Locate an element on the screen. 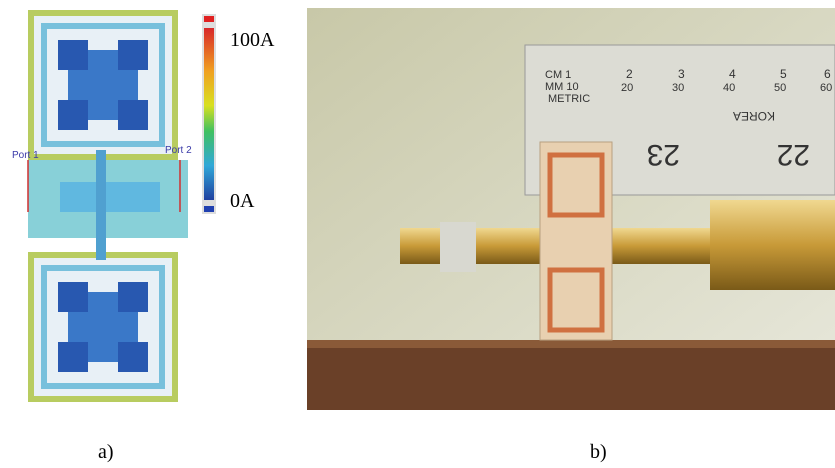 This screenshot has width=835, height=468. wood-strip is located at coordinates (571, 375).